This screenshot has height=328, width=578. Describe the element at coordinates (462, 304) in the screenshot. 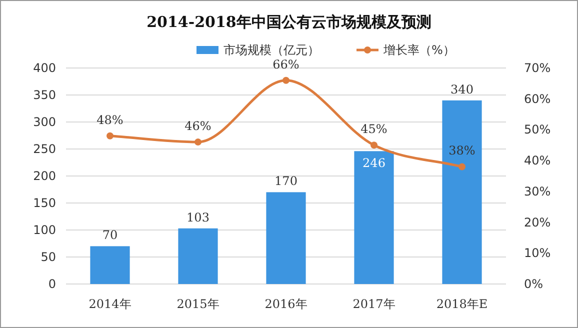

I see `x-tick-label: 2018年E` at that location.